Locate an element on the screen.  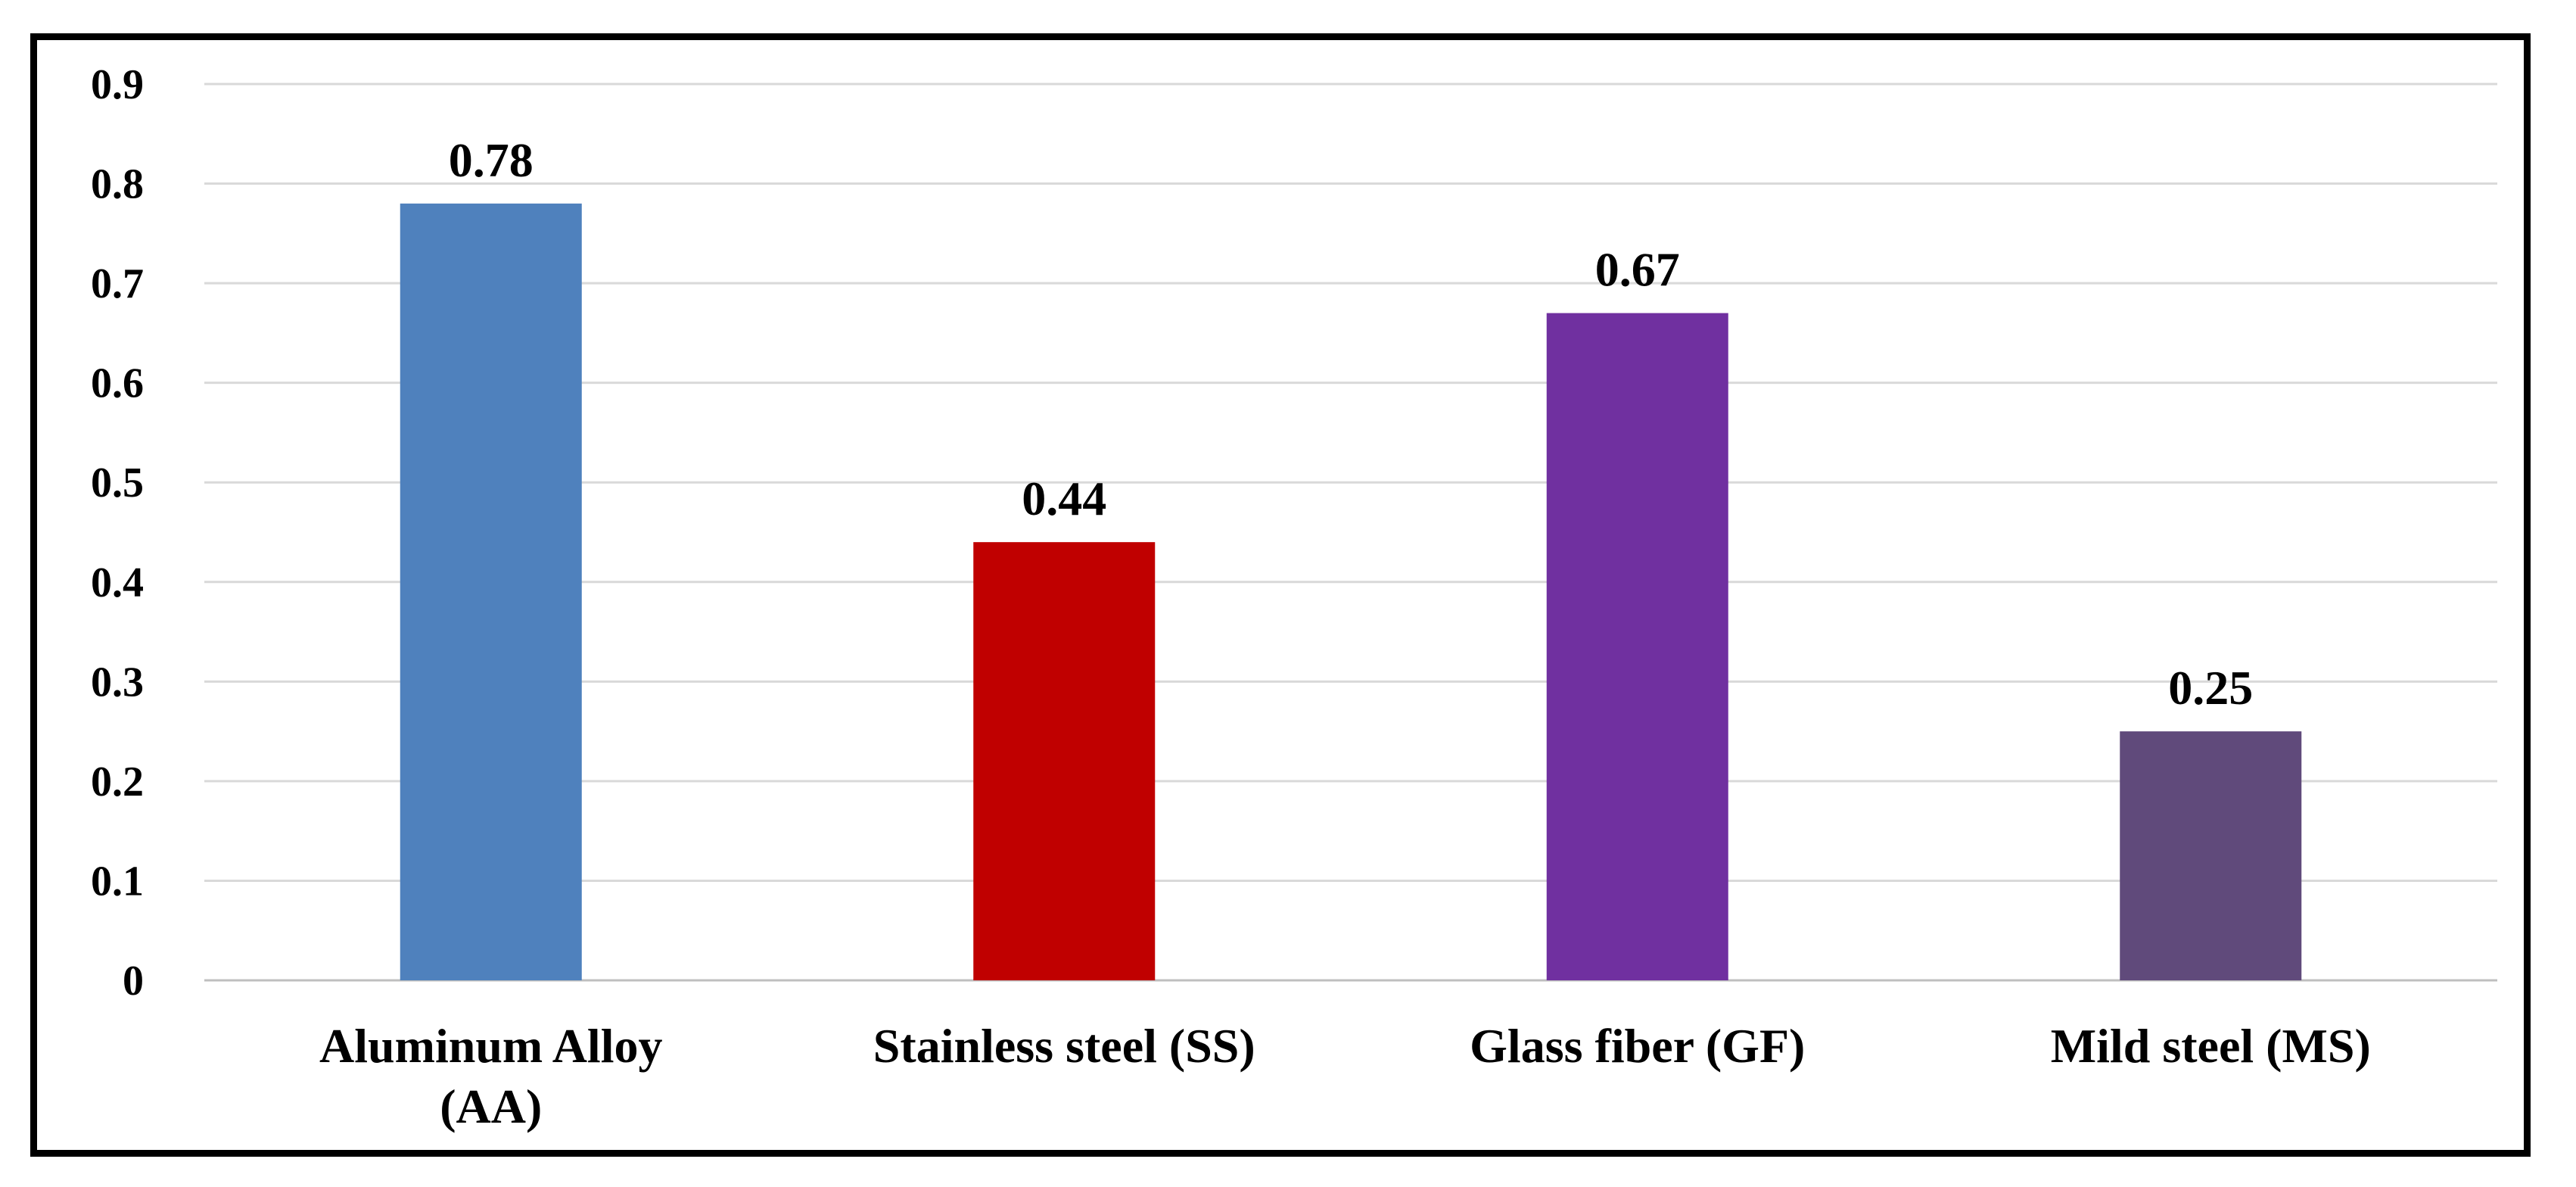
x-category-label: Stainless steel (SS) is located at coordinates (1064, 1046).